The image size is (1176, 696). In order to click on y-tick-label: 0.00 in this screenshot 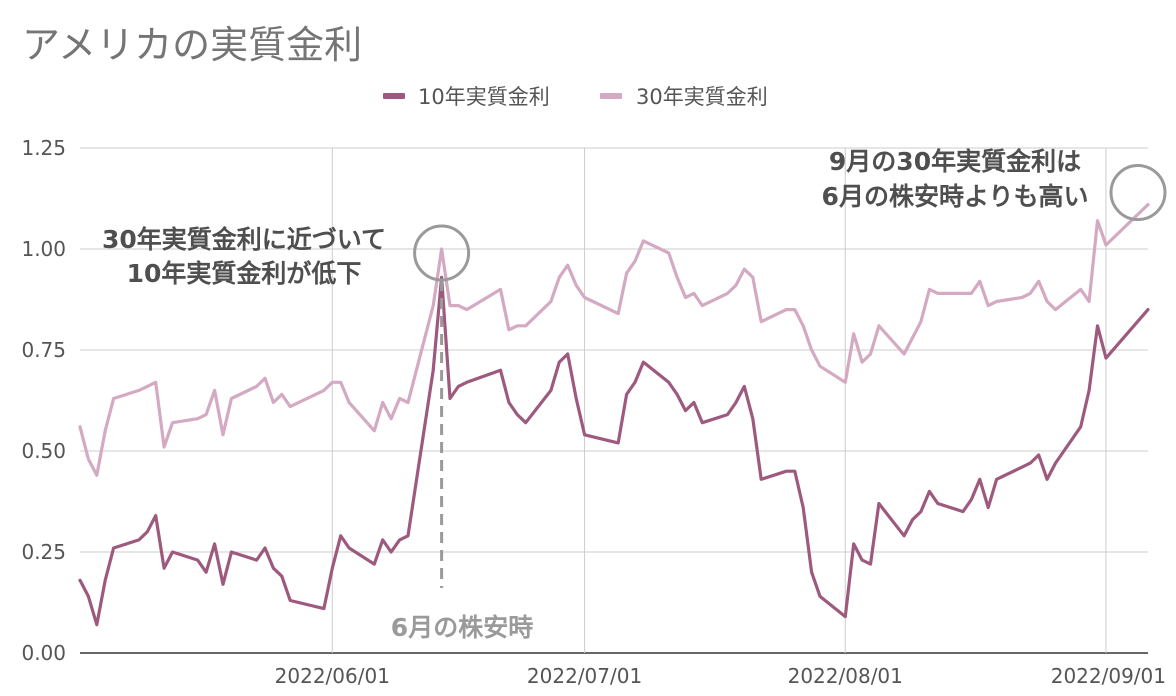, I will do `click(43, 653)`.